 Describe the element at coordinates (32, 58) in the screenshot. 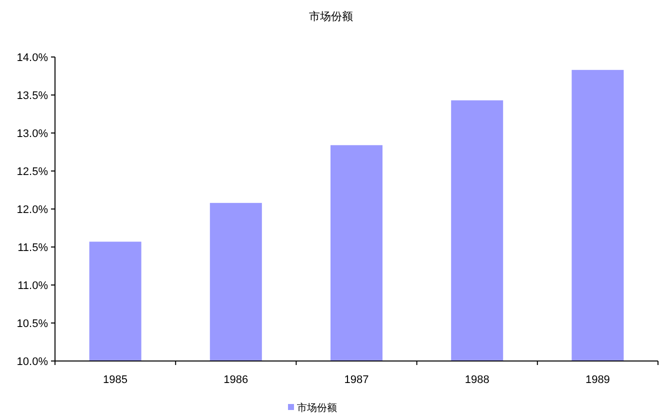

I see `y-tick-label: 14.0%` at that location.